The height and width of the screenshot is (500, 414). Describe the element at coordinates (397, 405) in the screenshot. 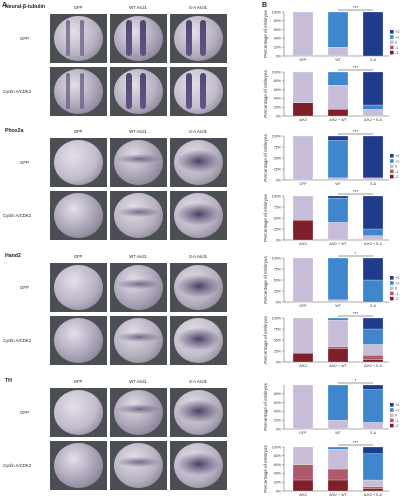

I see `legend-label: +2` at that location.